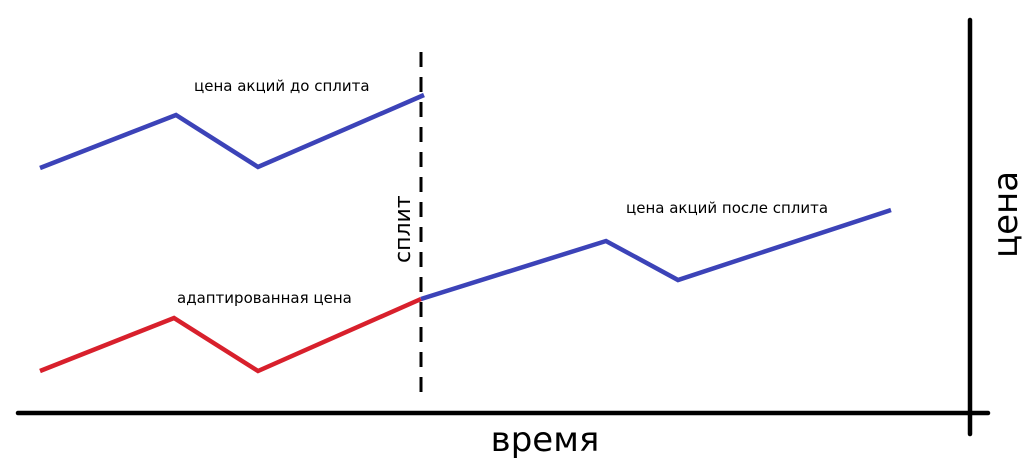 Image resolution: width=1024 pixels, height=466 pixels. What do you see at coordinates (545, 440) in the screenshot?
I see `x-axis-label: время` at bounding box center [545, 440].